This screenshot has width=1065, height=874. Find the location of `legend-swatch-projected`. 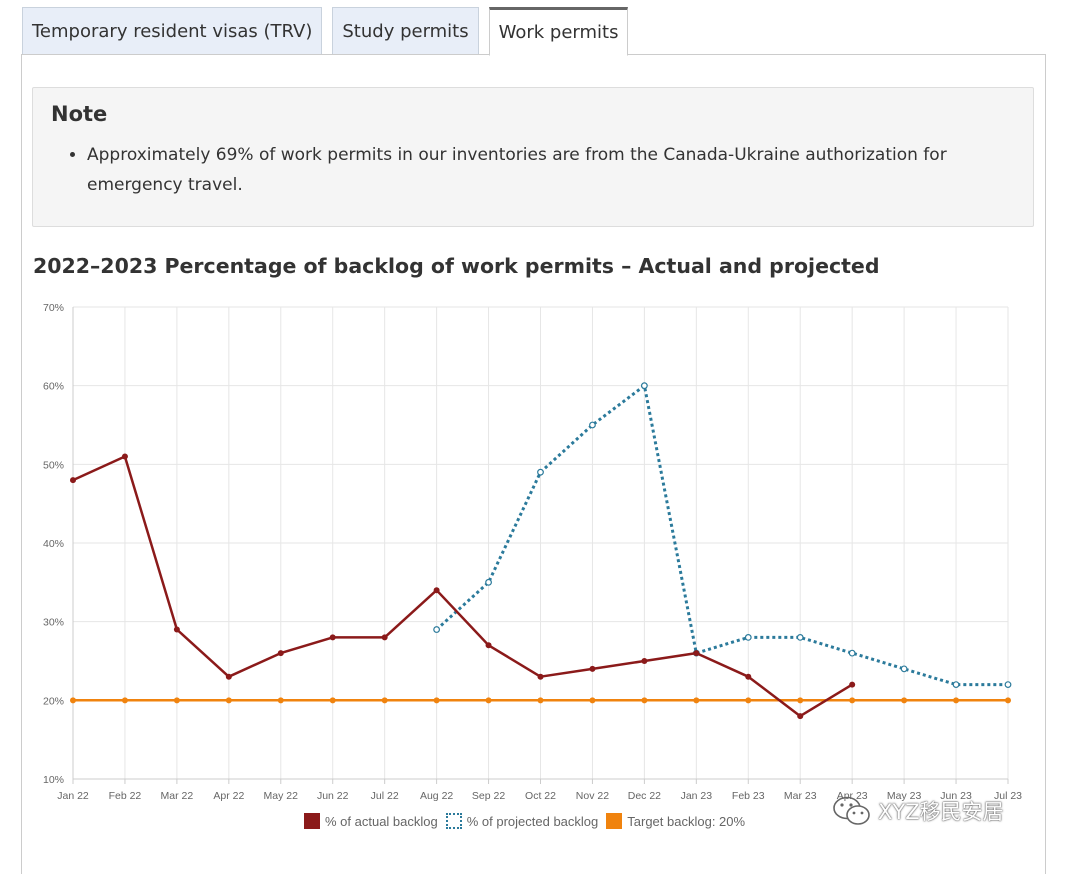

legend-swatch-projected is located at coordinates (453, 821).